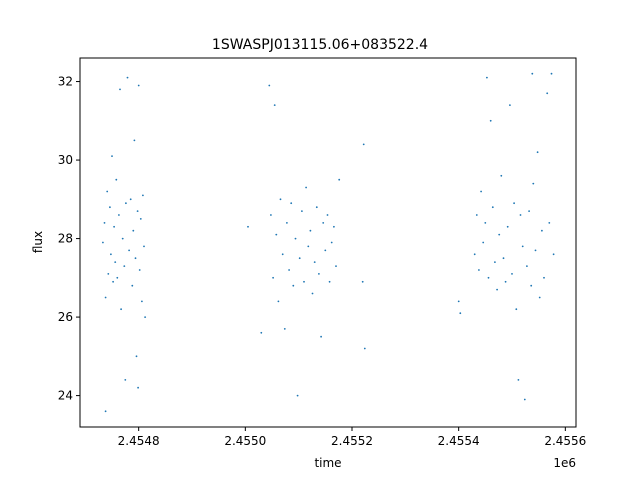 The image size is (640, 484). I want to click on x-tick-label-0: 2.4548, so click(139, 441).